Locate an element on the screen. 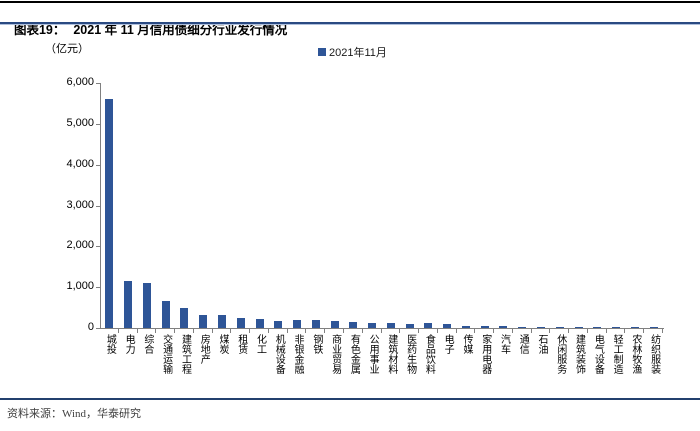  y-axis-tick-label: 5,000 is located at coordinates (80, 122).